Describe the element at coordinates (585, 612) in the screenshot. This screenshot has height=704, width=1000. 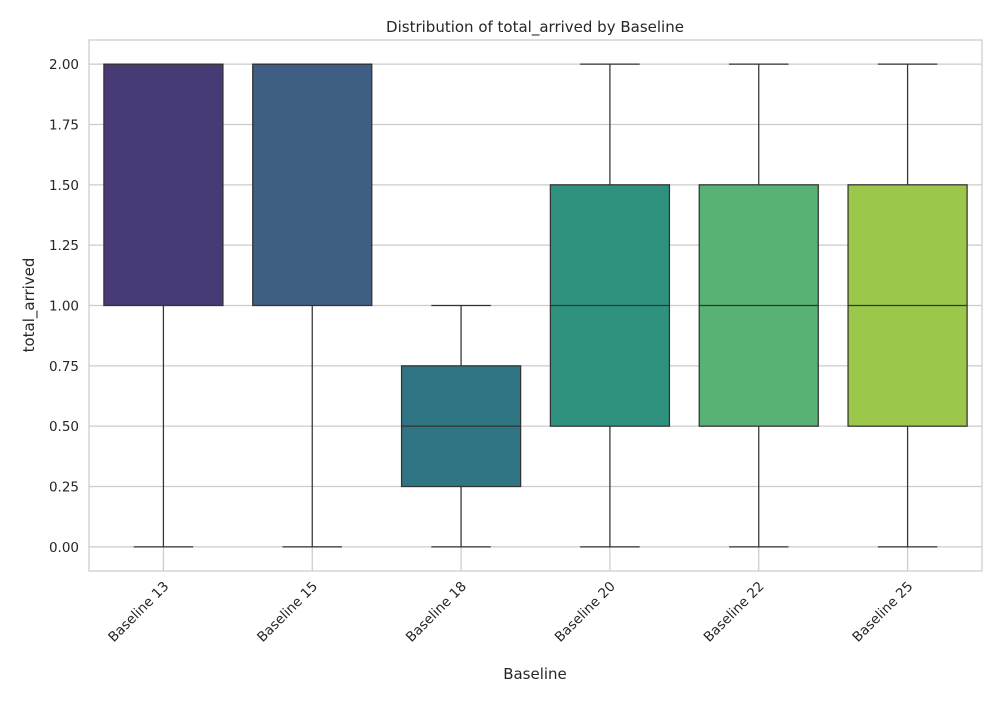
I see `x-tick-label: Baseline 20` at that location.